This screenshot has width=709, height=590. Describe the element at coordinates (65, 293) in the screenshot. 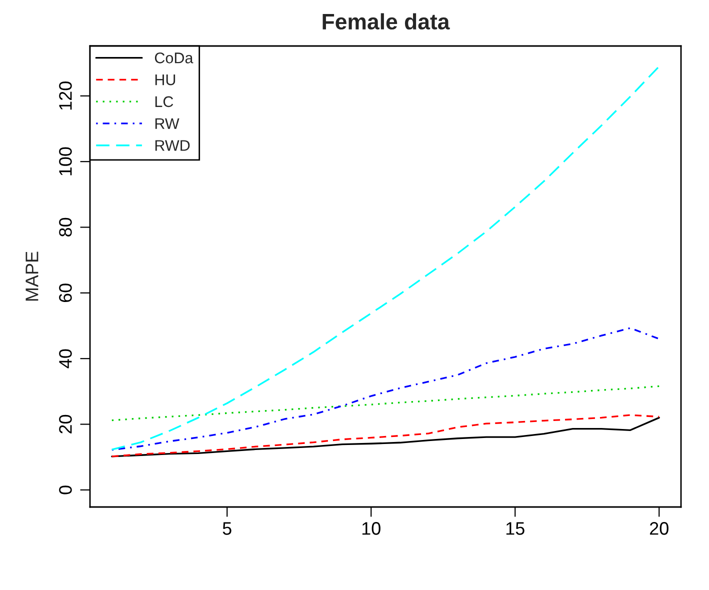

I see `y-tick-label: 60` at that location.